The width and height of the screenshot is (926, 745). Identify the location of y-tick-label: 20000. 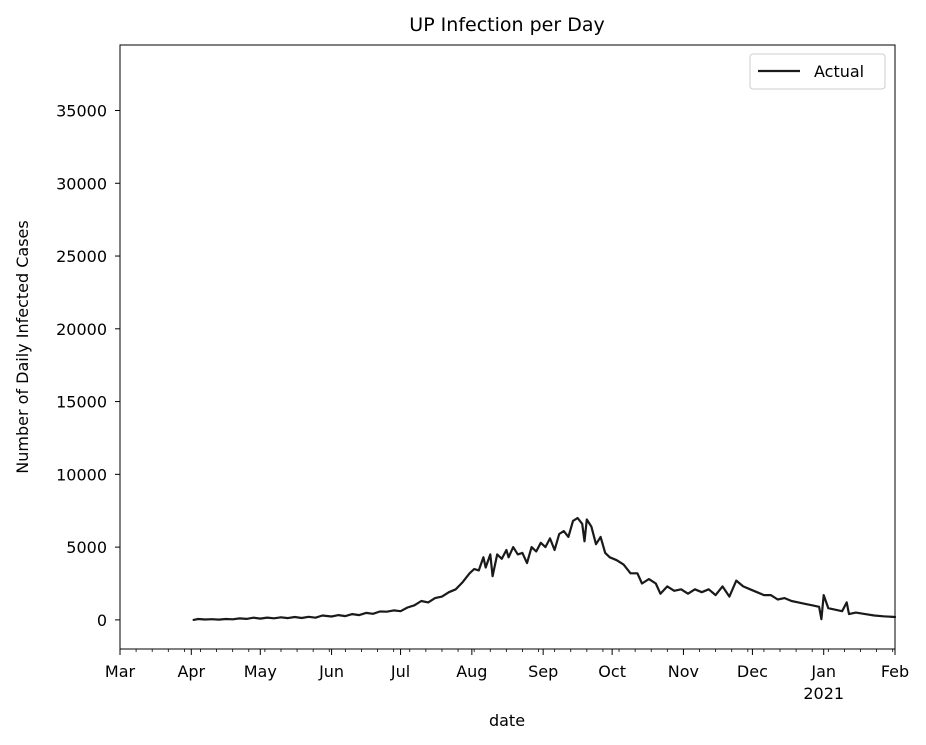
(81, 329).